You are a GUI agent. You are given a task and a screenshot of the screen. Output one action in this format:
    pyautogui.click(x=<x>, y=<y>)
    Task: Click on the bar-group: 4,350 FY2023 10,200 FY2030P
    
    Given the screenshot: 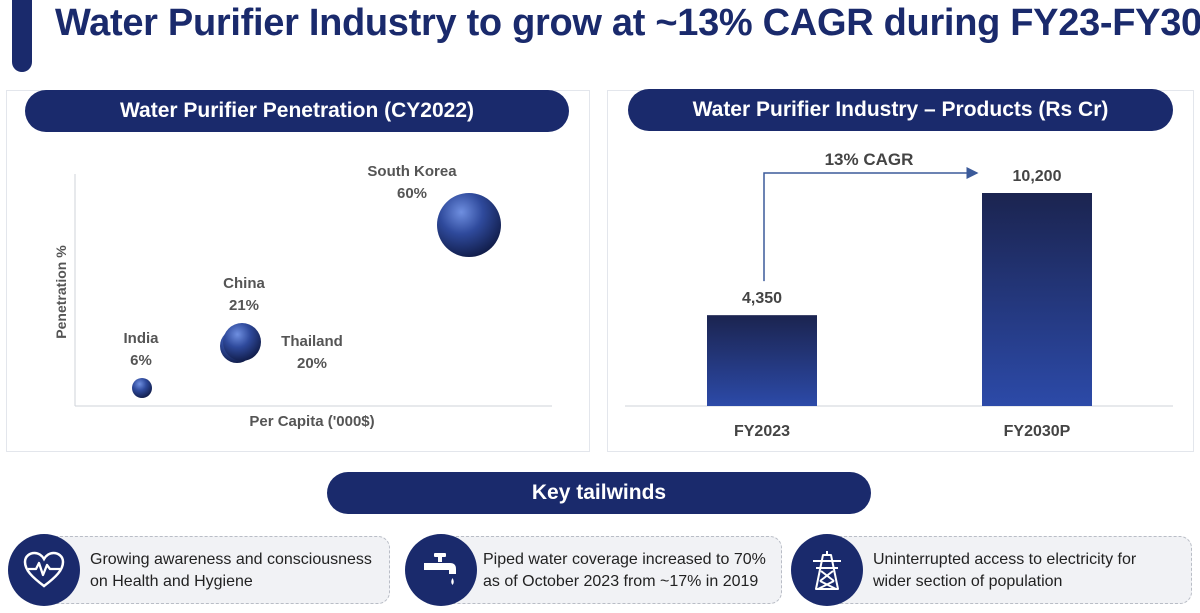 What is the action you would take?
    pyautogui.click(x=899, y=304)
    